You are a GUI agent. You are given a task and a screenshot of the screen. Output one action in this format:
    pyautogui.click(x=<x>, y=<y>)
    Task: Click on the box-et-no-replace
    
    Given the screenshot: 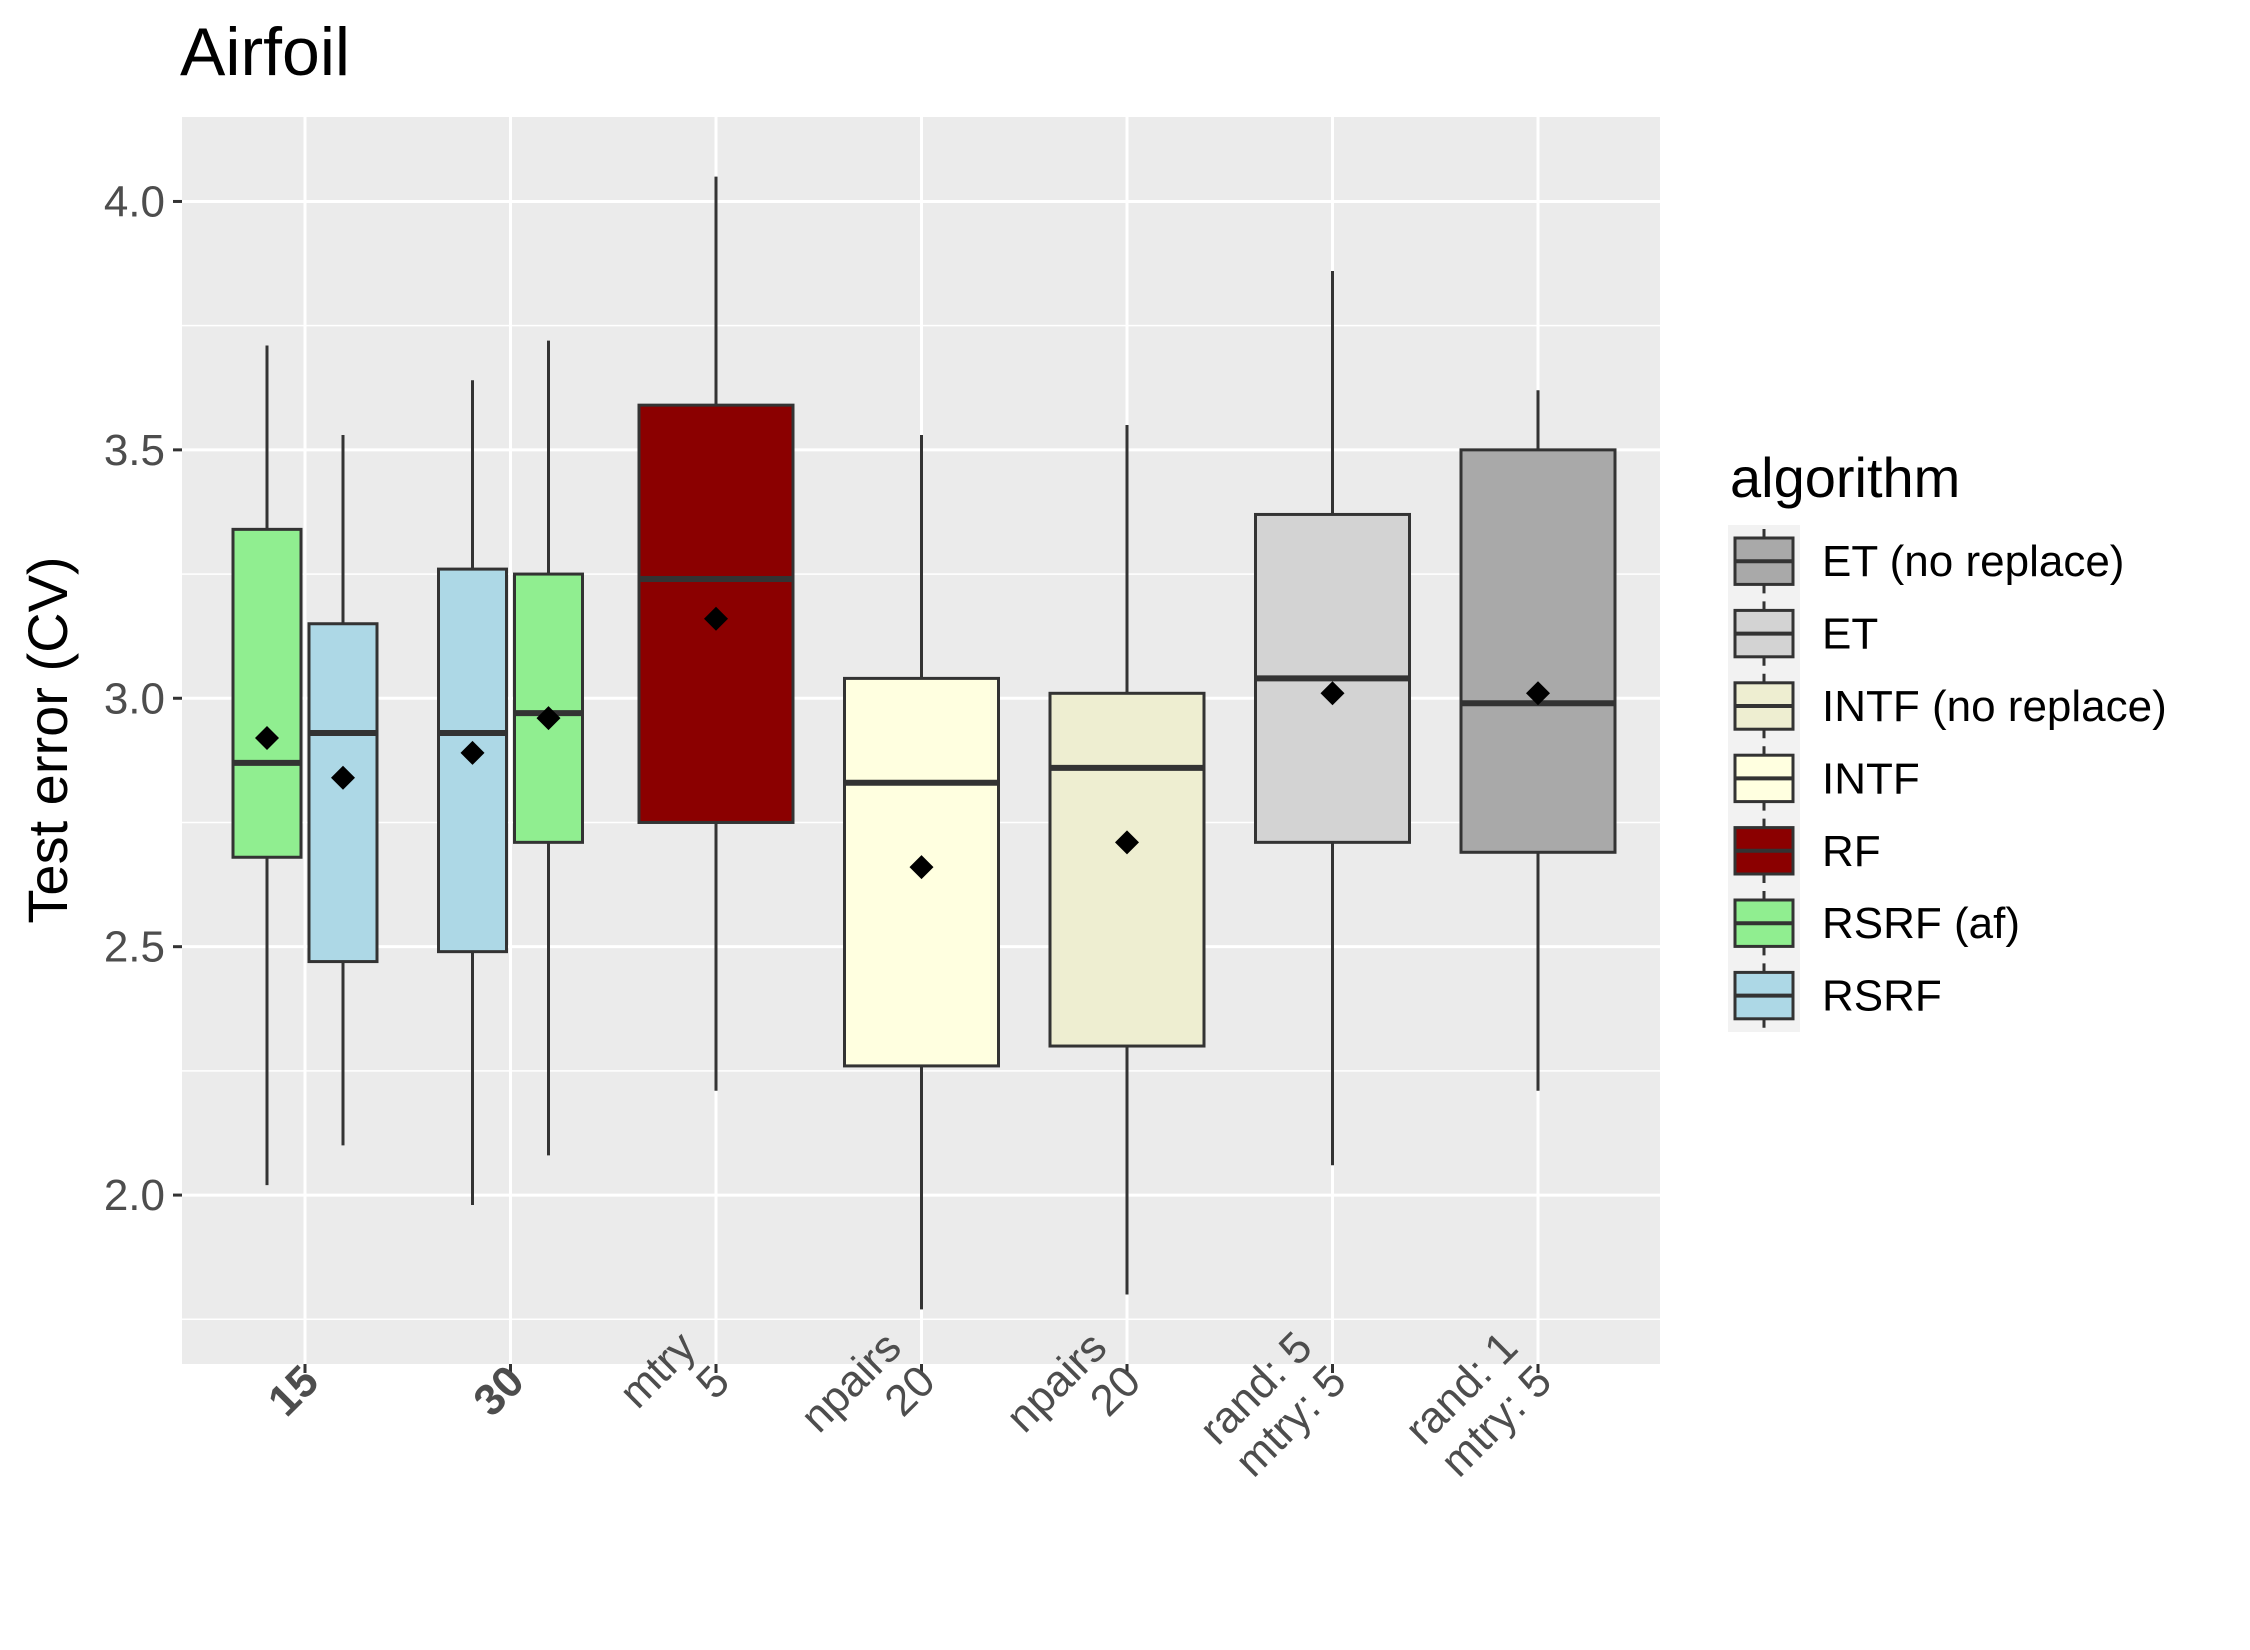 What is the action you would take?
    pyautogui.click(x=1538, y=740)
    